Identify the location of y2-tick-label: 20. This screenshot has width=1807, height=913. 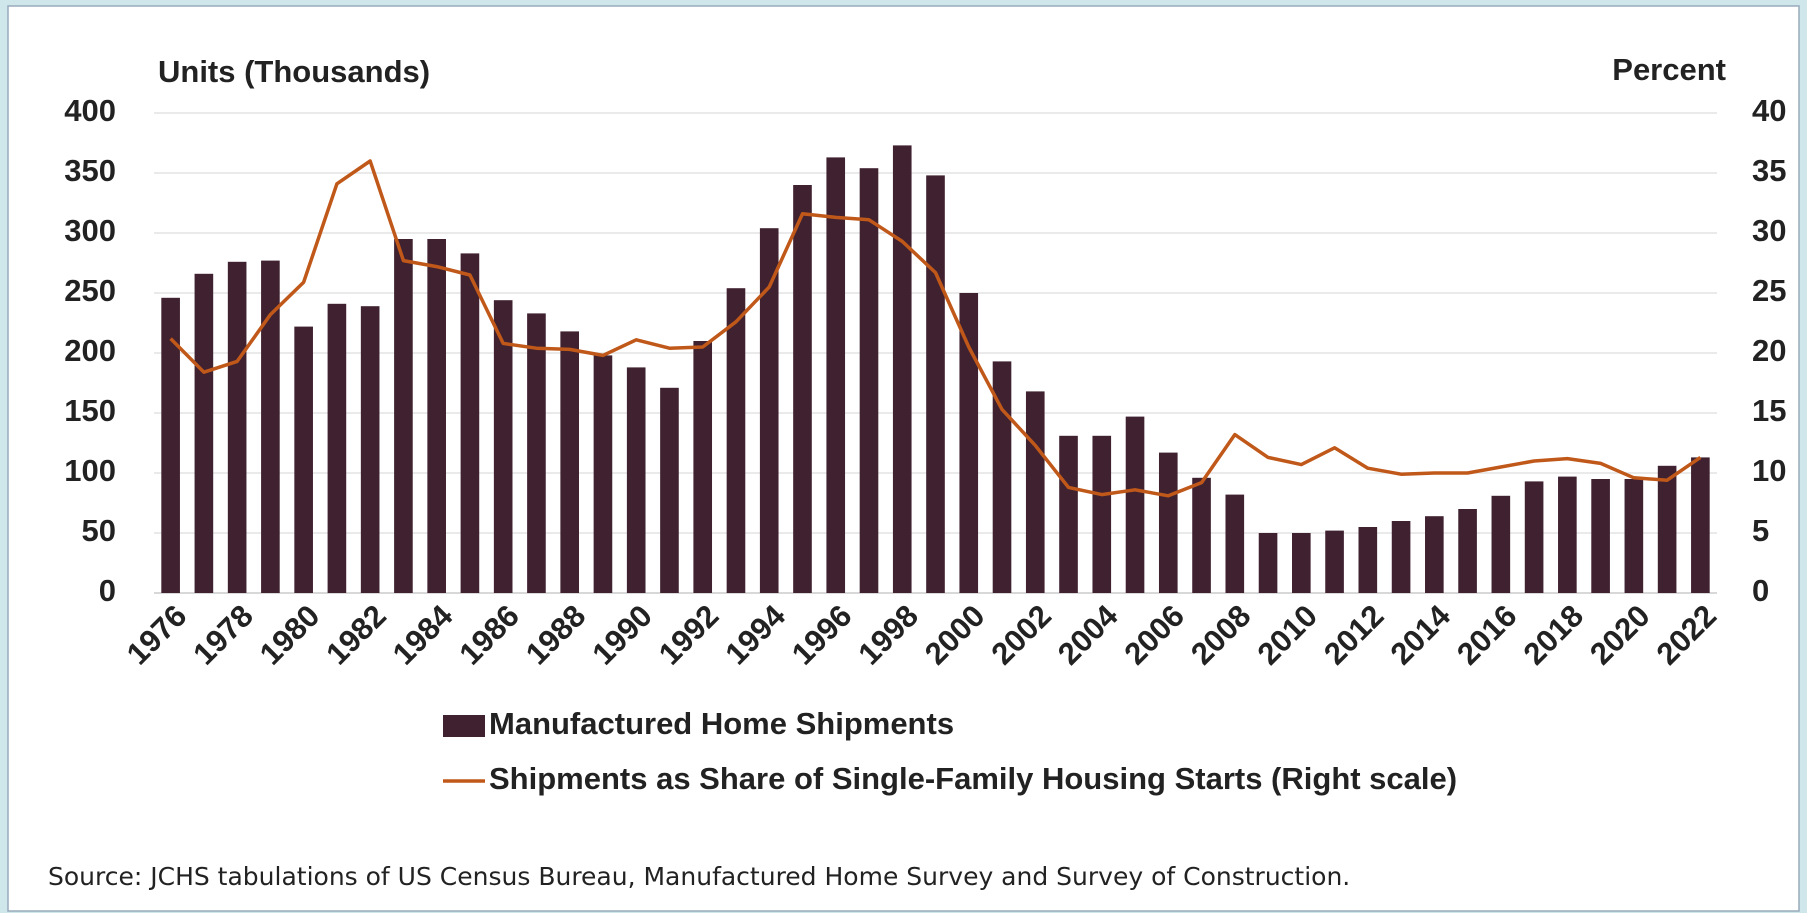
(1769, 350).